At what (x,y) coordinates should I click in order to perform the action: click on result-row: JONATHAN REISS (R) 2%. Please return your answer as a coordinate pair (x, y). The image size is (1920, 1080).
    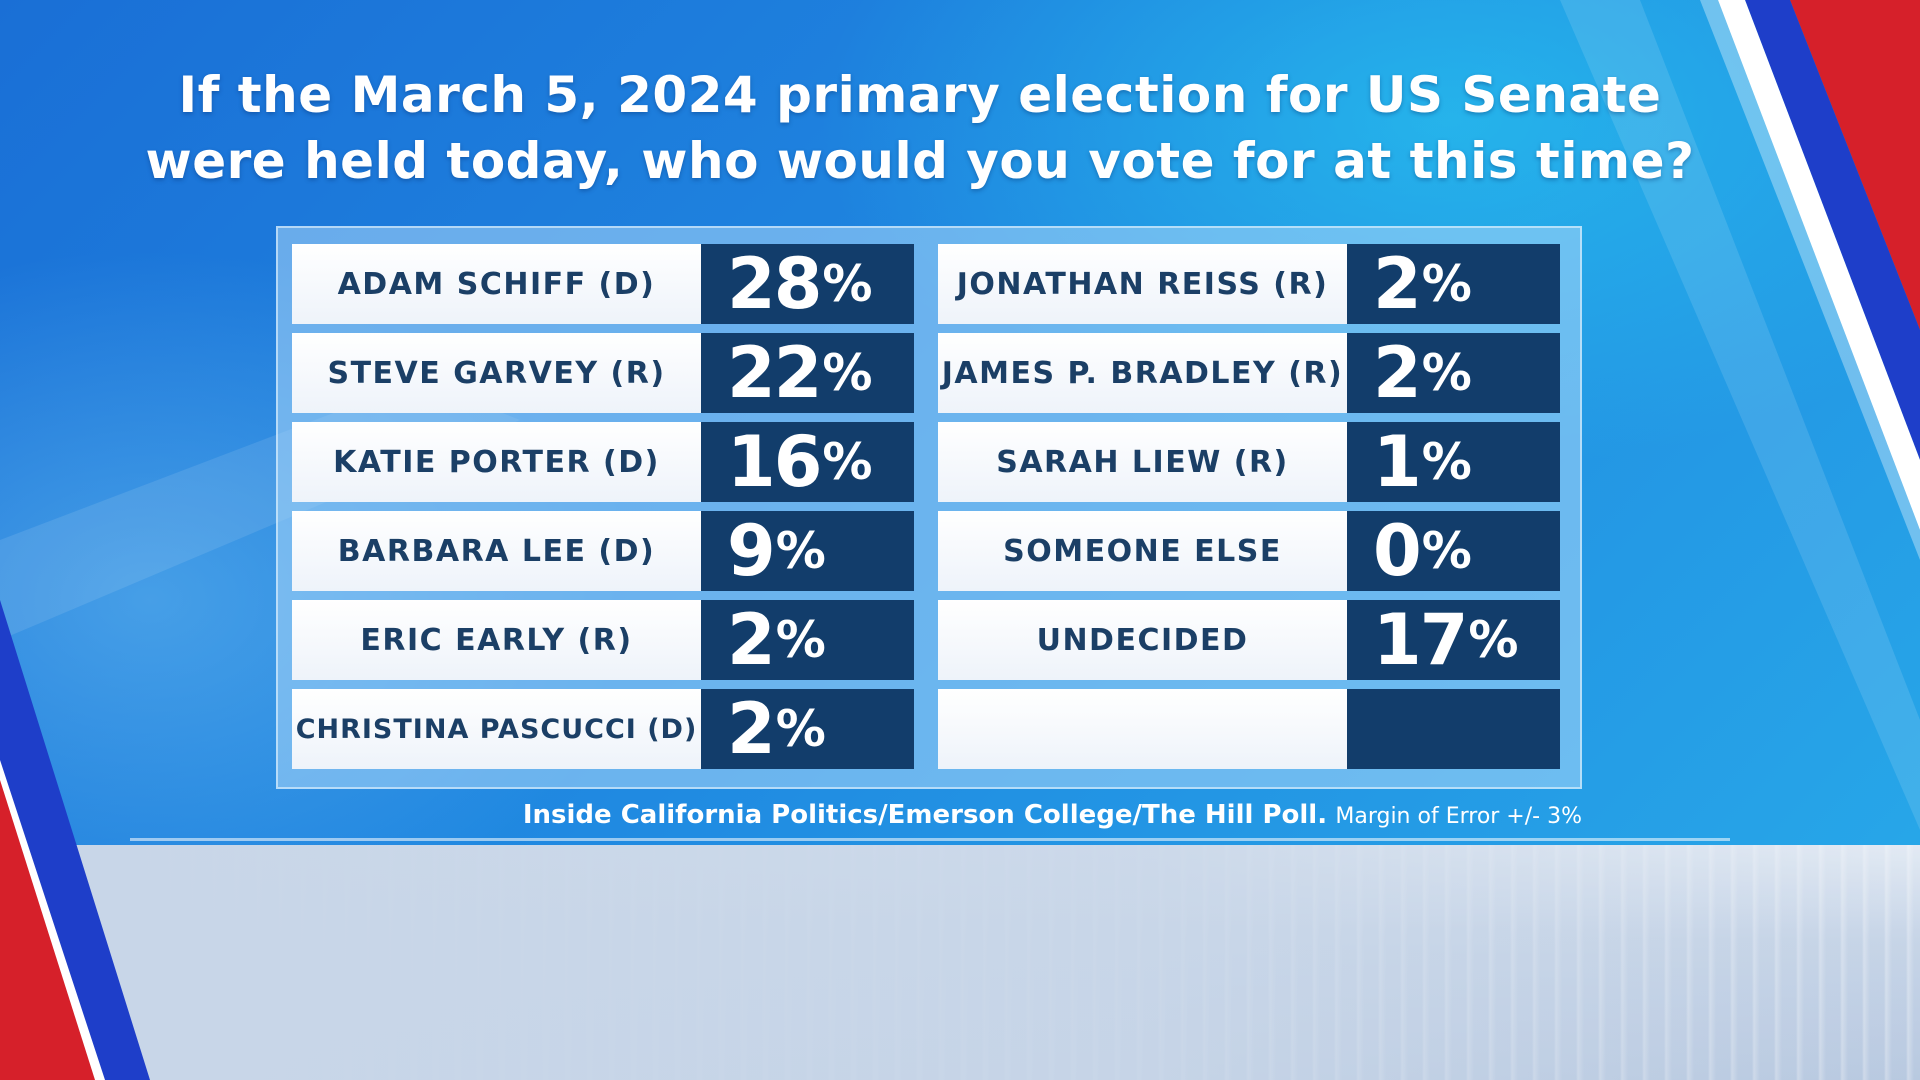
    Looking at the image, I should click on (1249, 284).